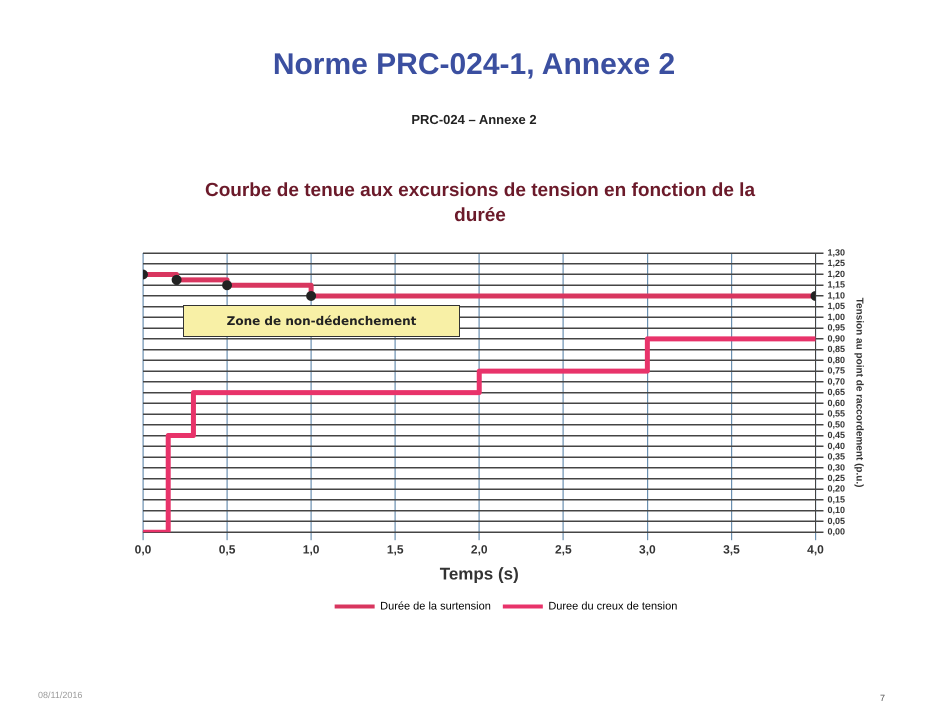 The height and width of the screenshot is (721, 948). Describe the element at coordinates (883, 698) in the screenshot. I see `text: 7` at that location.